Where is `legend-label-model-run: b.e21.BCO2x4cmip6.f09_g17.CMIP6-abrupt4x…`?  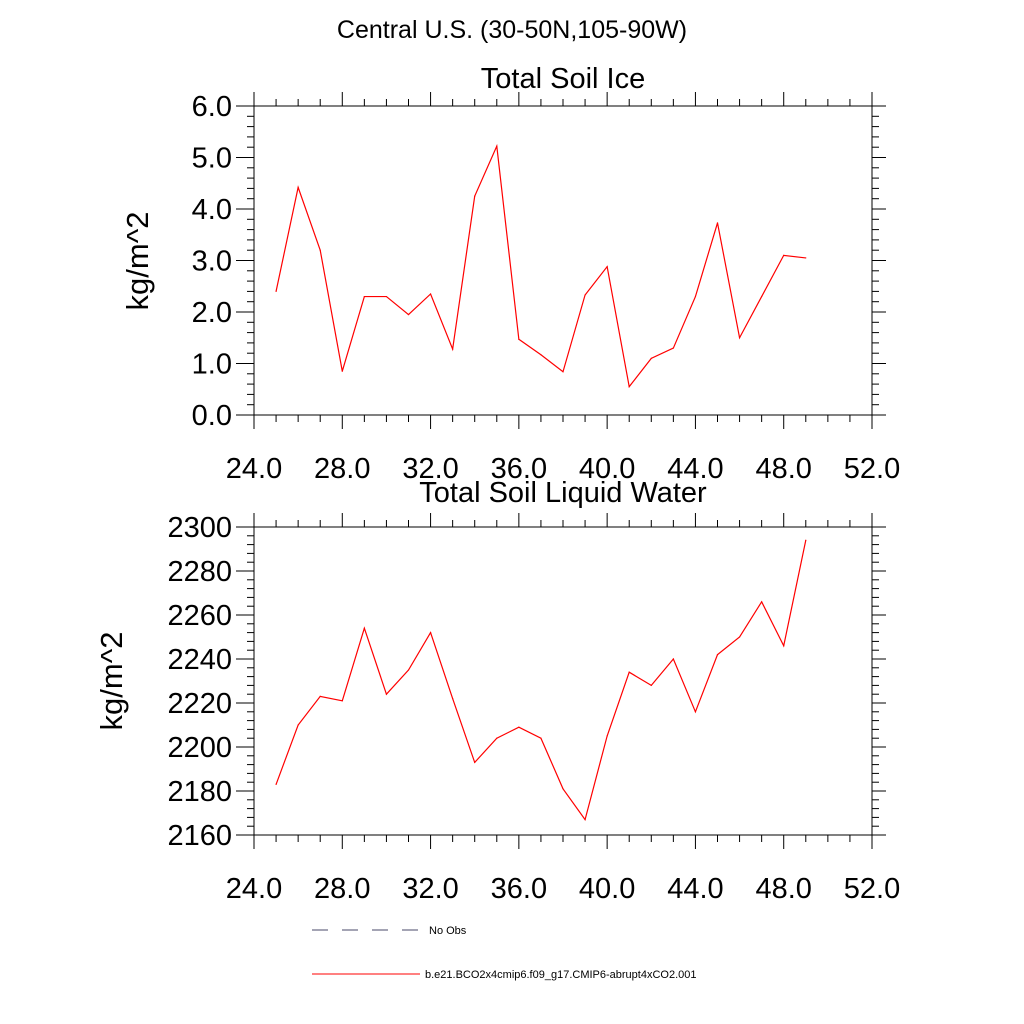
legend-label-model-run: b.e21.BCO2x4cmip6.f09_g17.CMIP6-abrupt4x… is located at coordinates (561, 975).